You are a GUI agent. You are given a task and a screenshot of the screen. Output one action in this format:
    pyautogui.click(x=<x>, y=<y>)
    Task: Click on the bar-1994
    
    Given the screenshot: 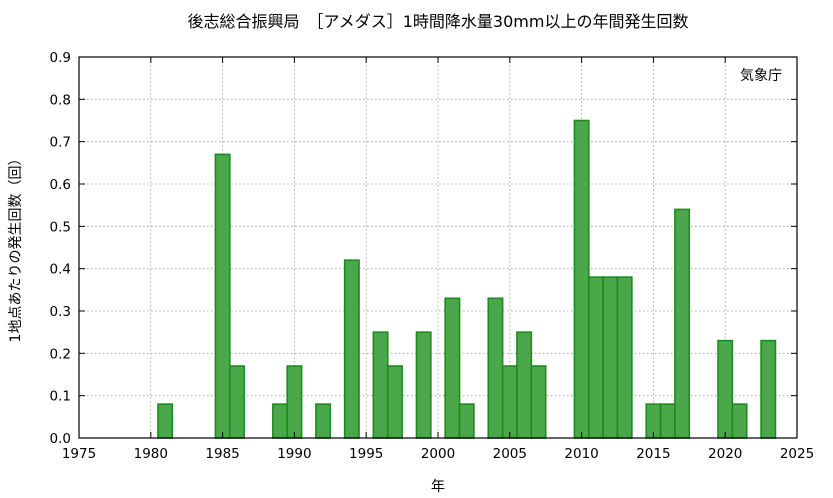 What is the action you would take?
    pyautogui.click(x=351, y=349)
    